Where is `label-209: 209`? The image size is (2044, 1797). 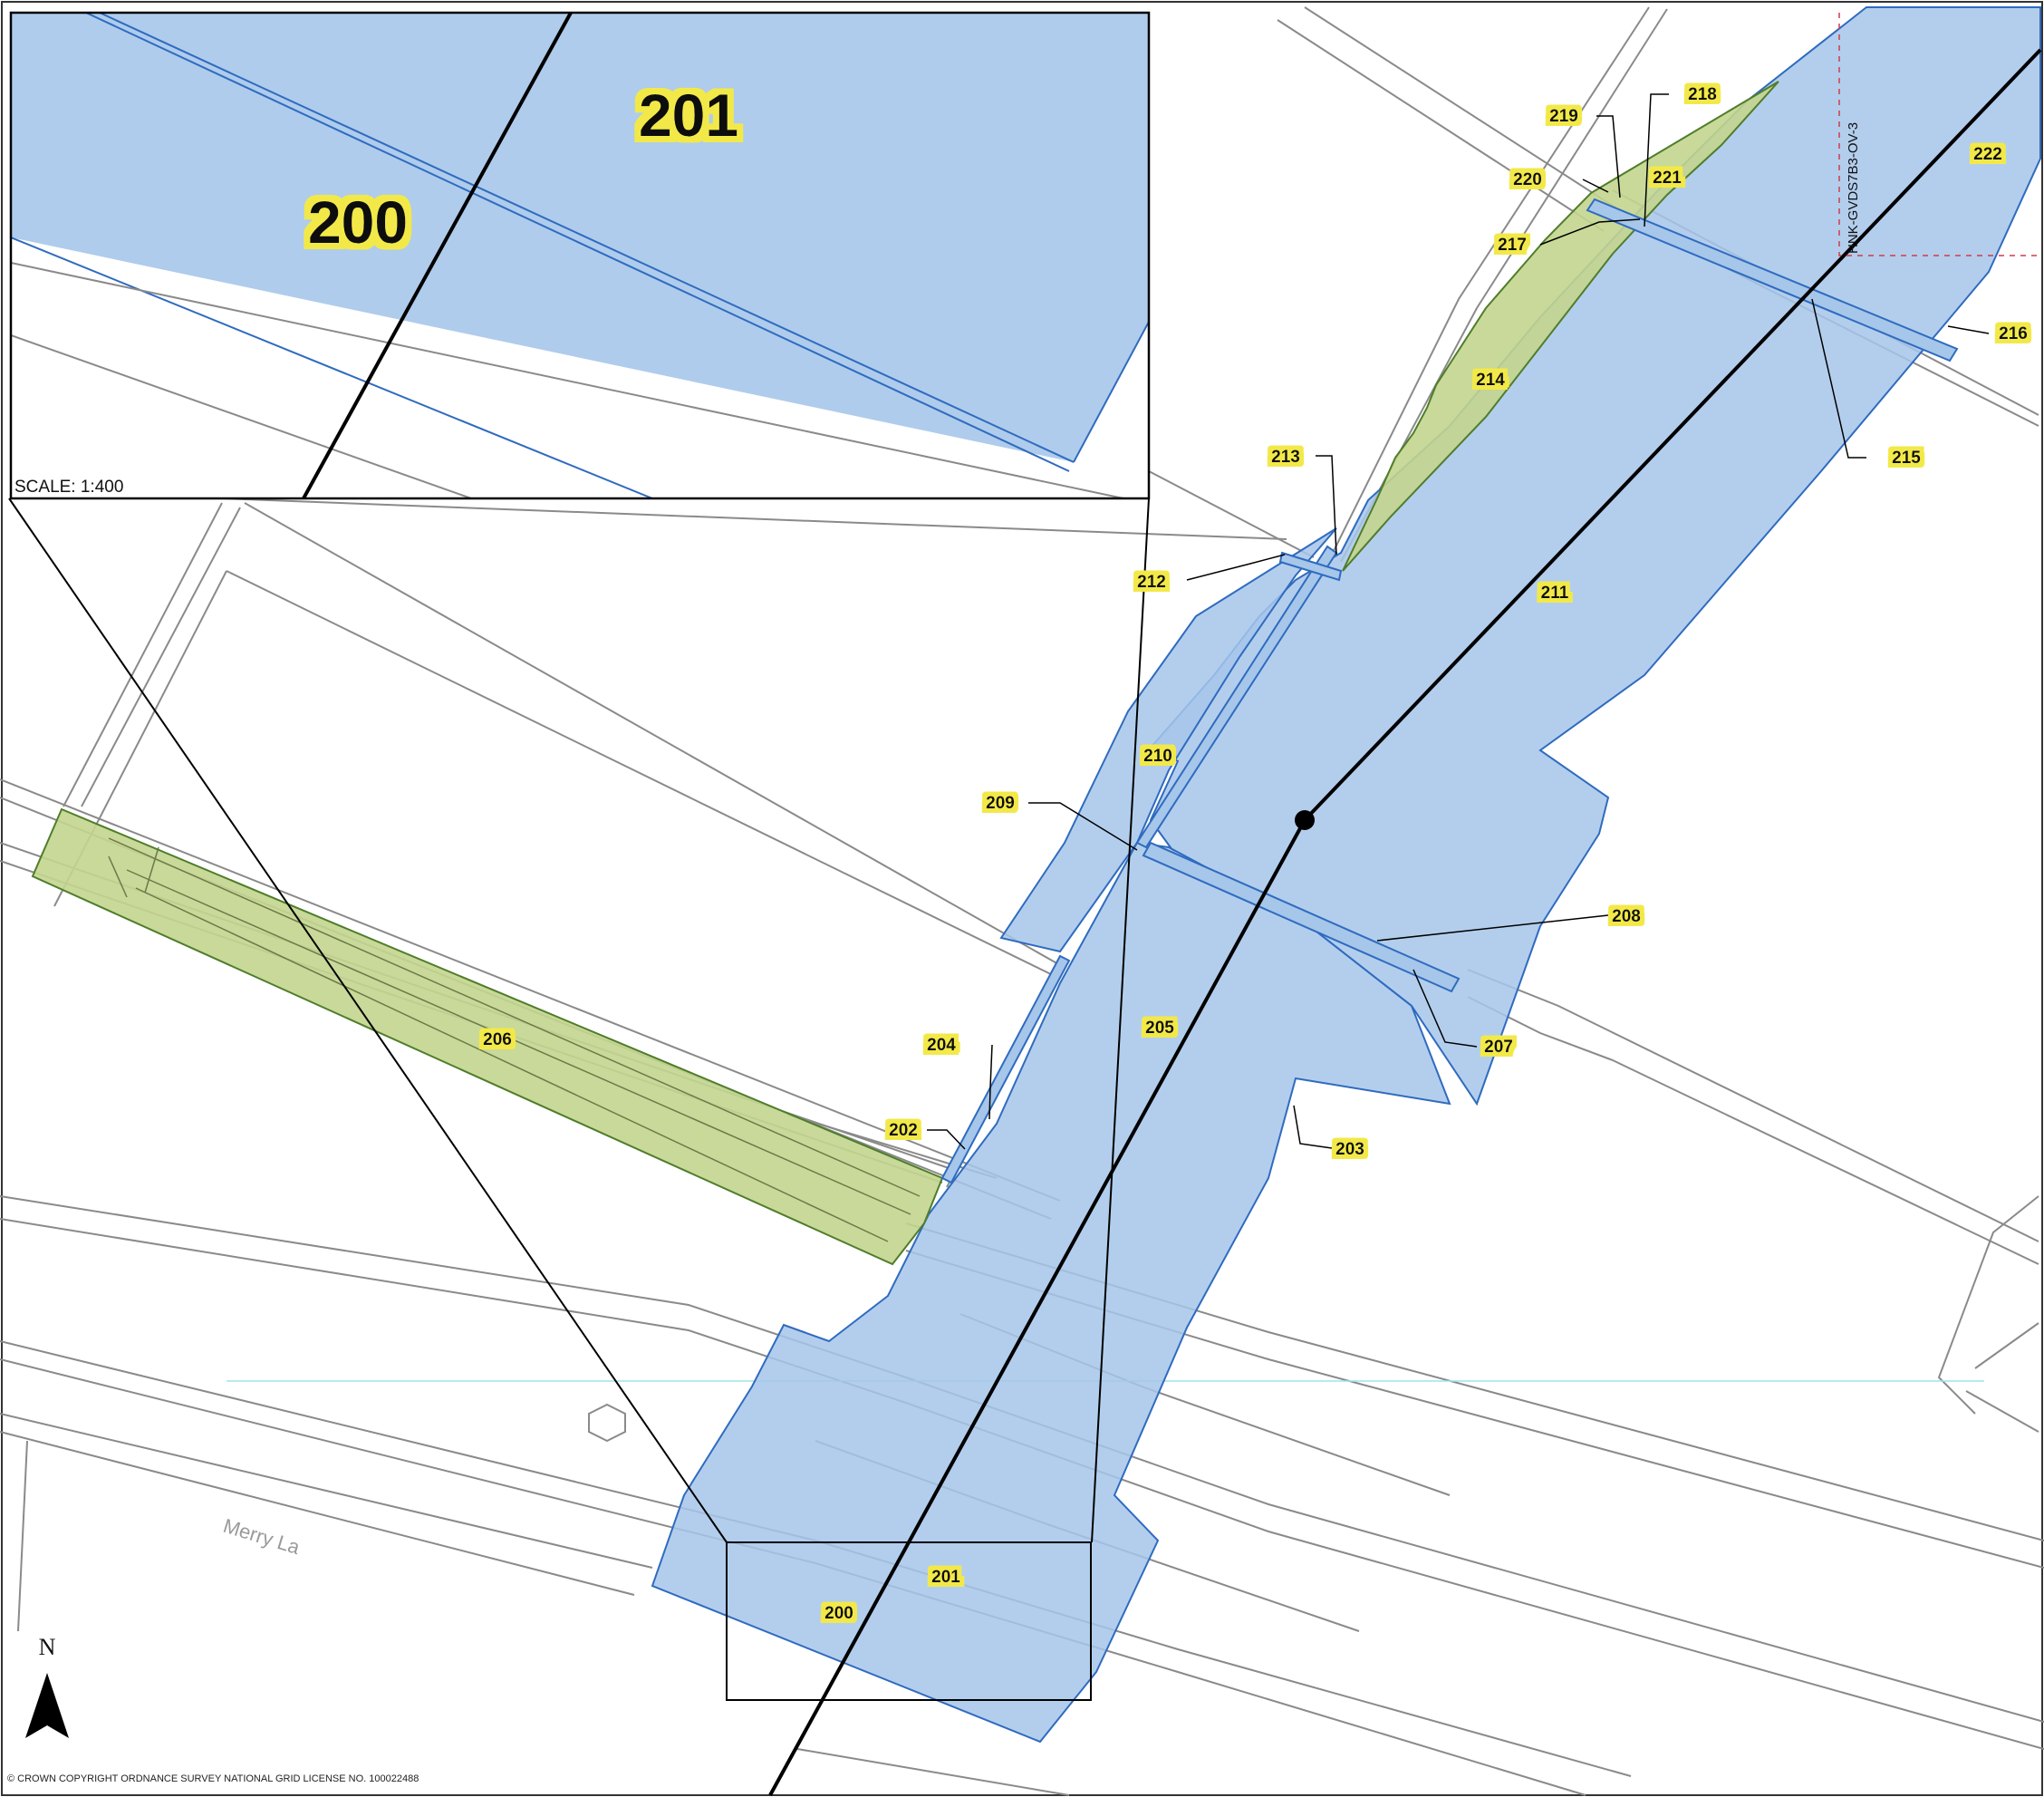 label-209: 209 is located at coordinates (1000, 803).